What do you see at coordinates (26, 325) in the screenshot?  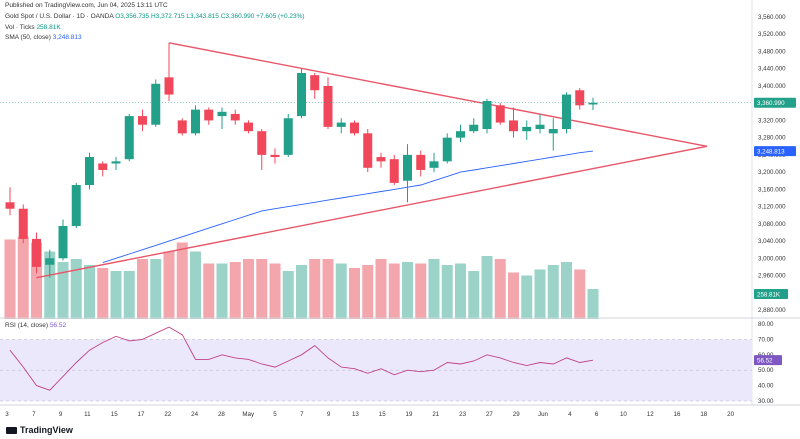 I see `rsi-label-text: RSI (14, close)` at bounding box center [26, 325].